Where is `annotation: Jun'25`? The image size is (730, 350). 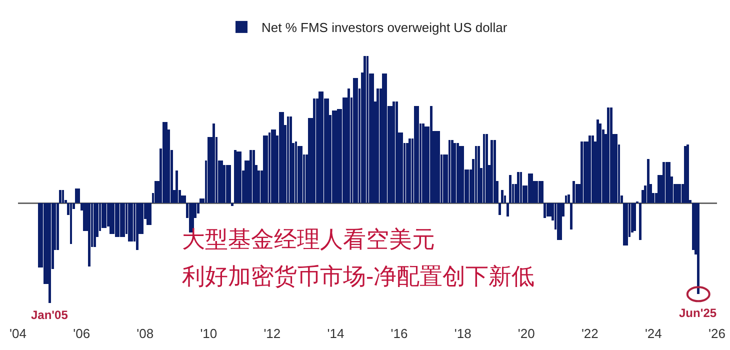
annotation: Jun'25 is located at coordinates (698, 313).